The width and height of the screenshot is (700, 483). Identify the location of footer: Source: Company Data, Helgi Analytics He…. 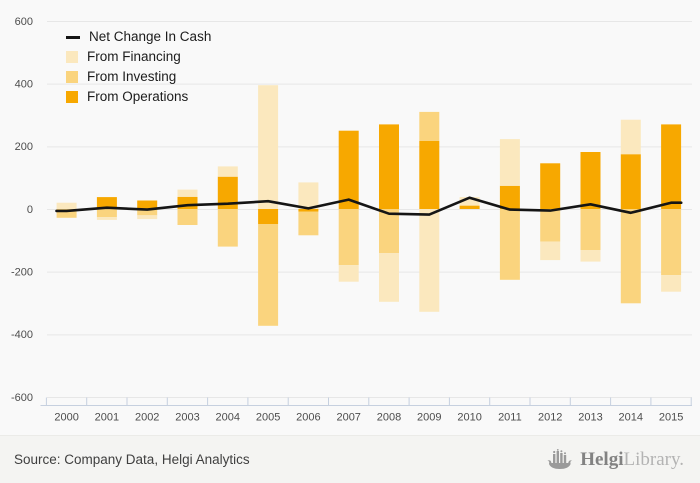
(350, 459).